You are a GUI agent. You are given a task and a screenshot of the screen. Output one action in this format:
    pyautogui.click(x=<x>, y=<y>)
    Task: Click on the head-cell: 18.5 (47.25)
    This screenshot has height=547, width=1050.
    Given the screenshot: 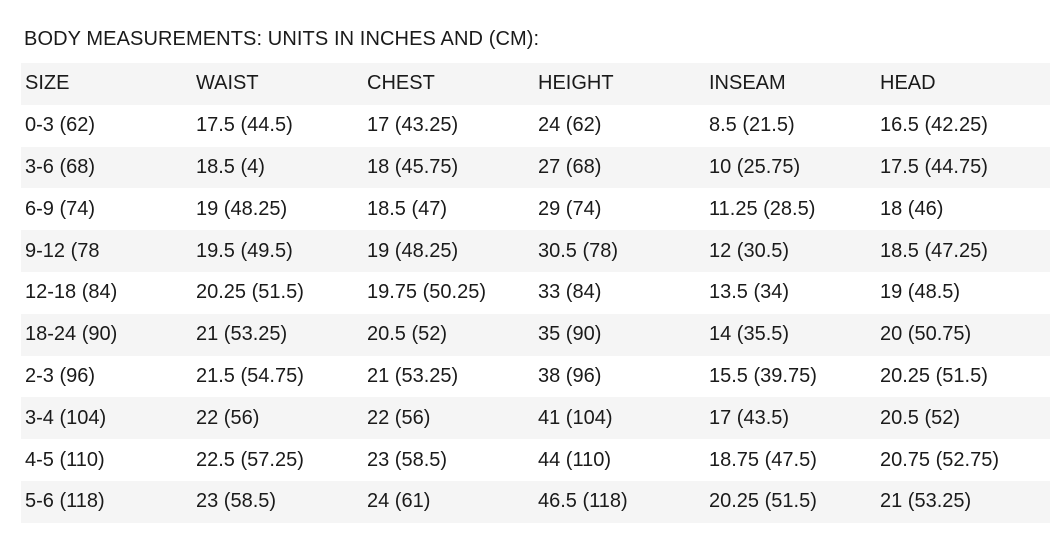 What is the action you would take?
    pyautogui.click(x=934, y=250)
    